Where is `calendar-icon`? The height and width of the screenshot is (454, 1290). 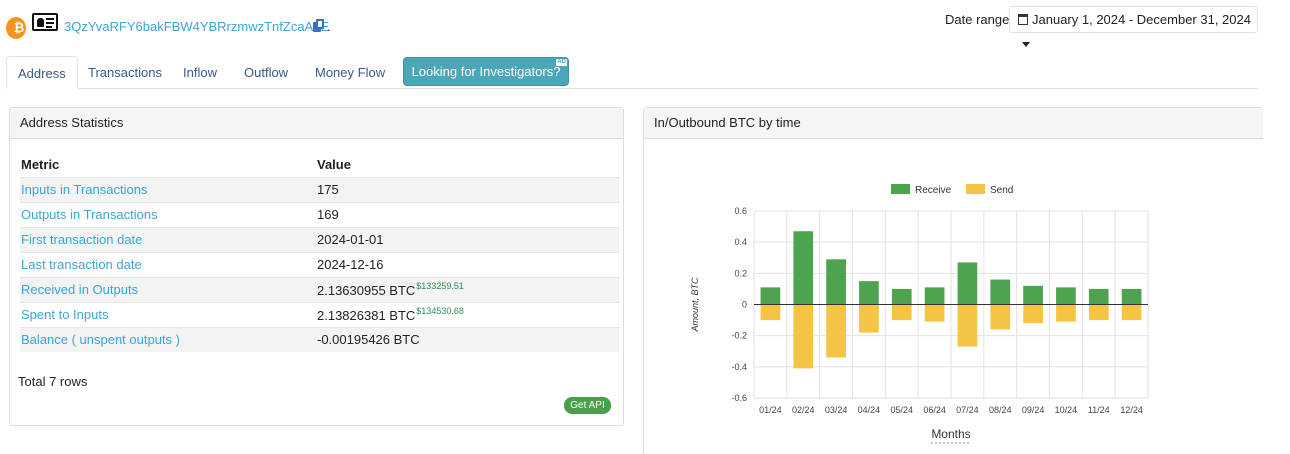
calendar-icon is located at coordinates (1023, 19).